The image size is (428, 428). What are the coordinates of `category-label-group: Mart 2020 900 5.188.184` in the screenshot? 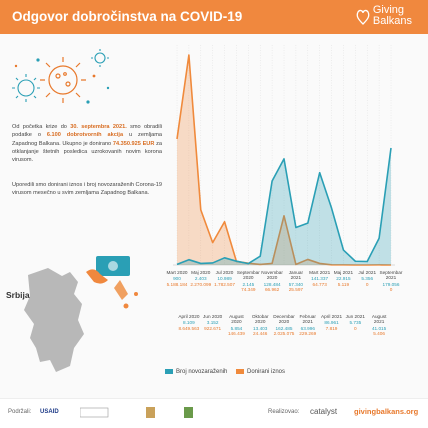 It's located at (177, 278).